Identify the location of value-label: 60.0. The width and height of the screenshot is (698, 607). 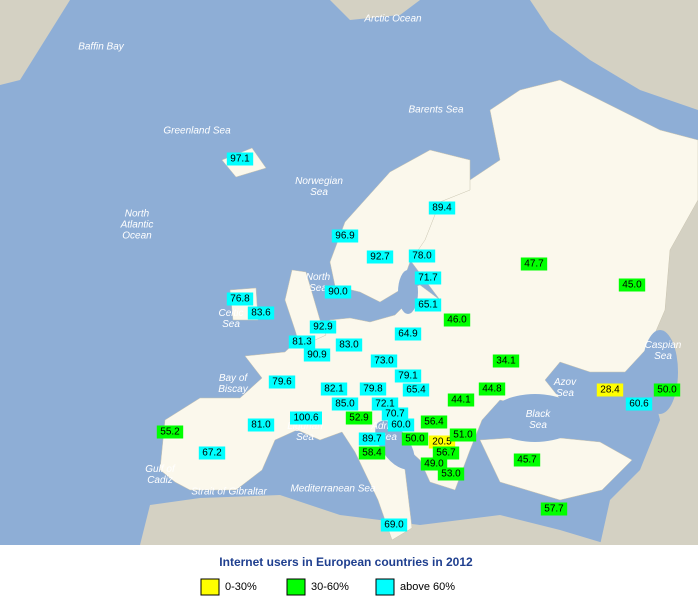
(401, 425).